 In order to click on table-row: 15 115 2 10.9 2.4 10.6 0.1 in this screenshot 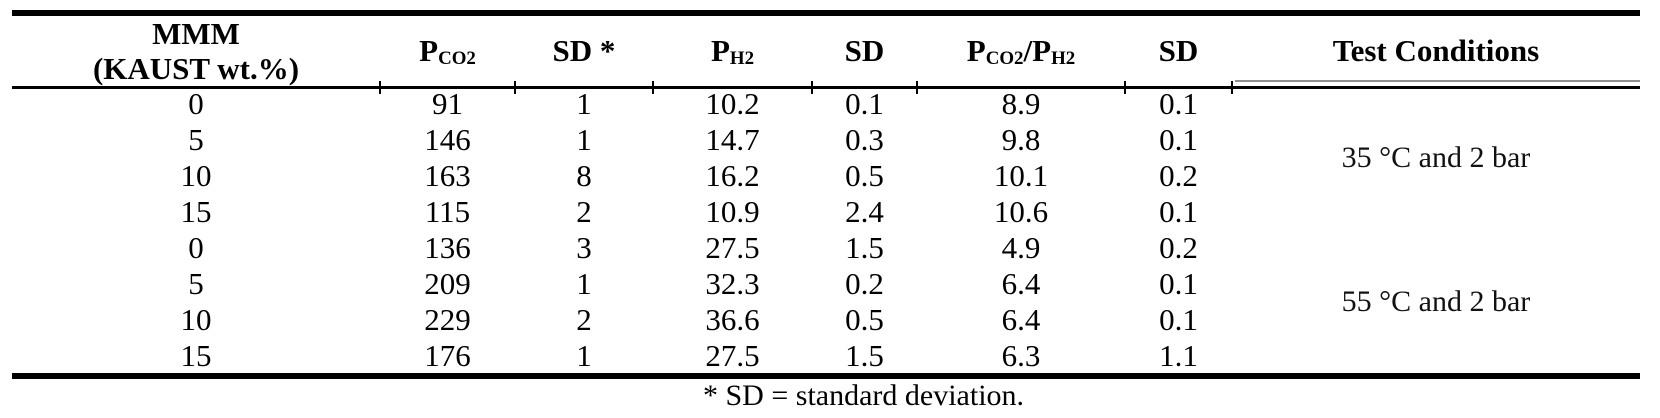, I will do `click(826, 212)`.